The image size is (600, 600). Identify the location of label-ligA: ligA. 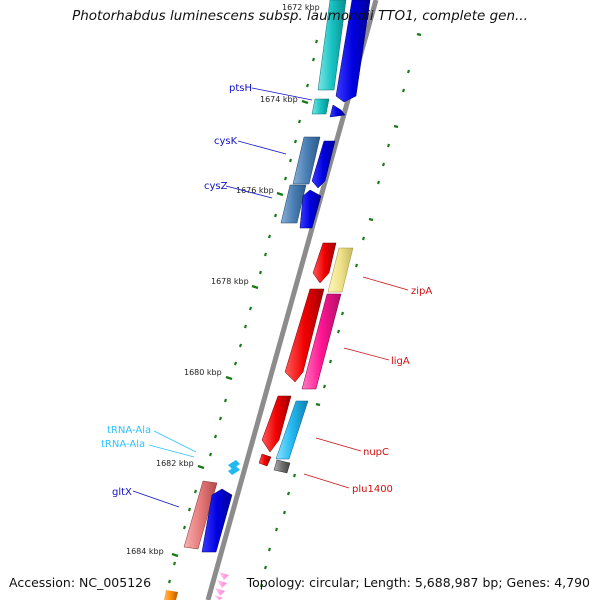
(400, 361).